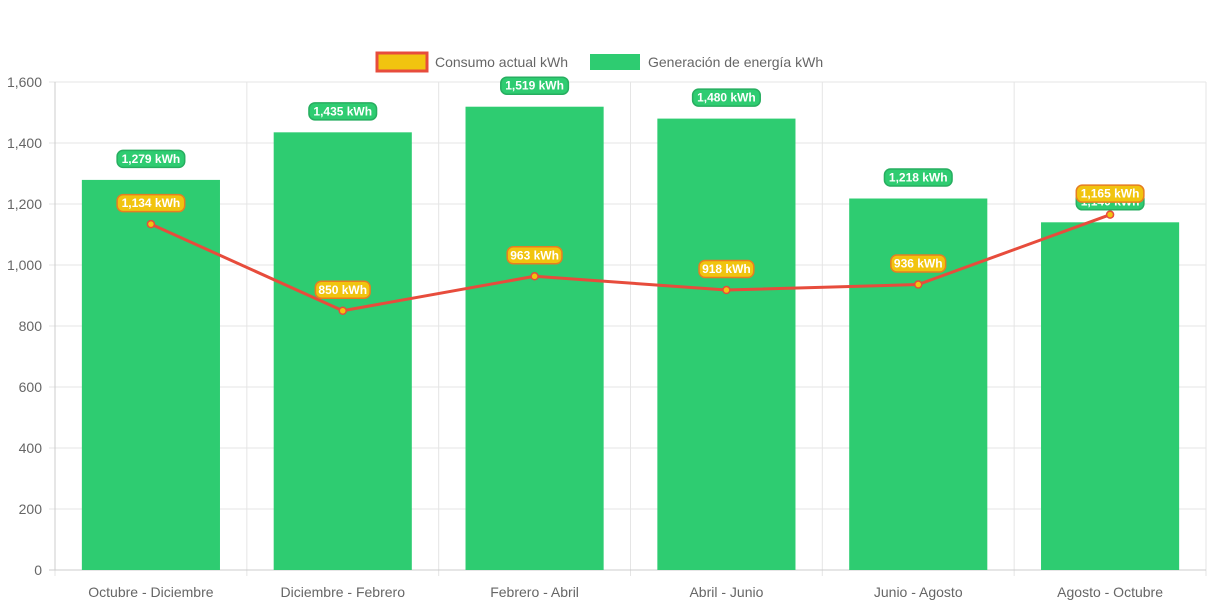  Describe the element at coordinates (31, 387) in the screenshot. I see `y-tick-label: 600` at that location.